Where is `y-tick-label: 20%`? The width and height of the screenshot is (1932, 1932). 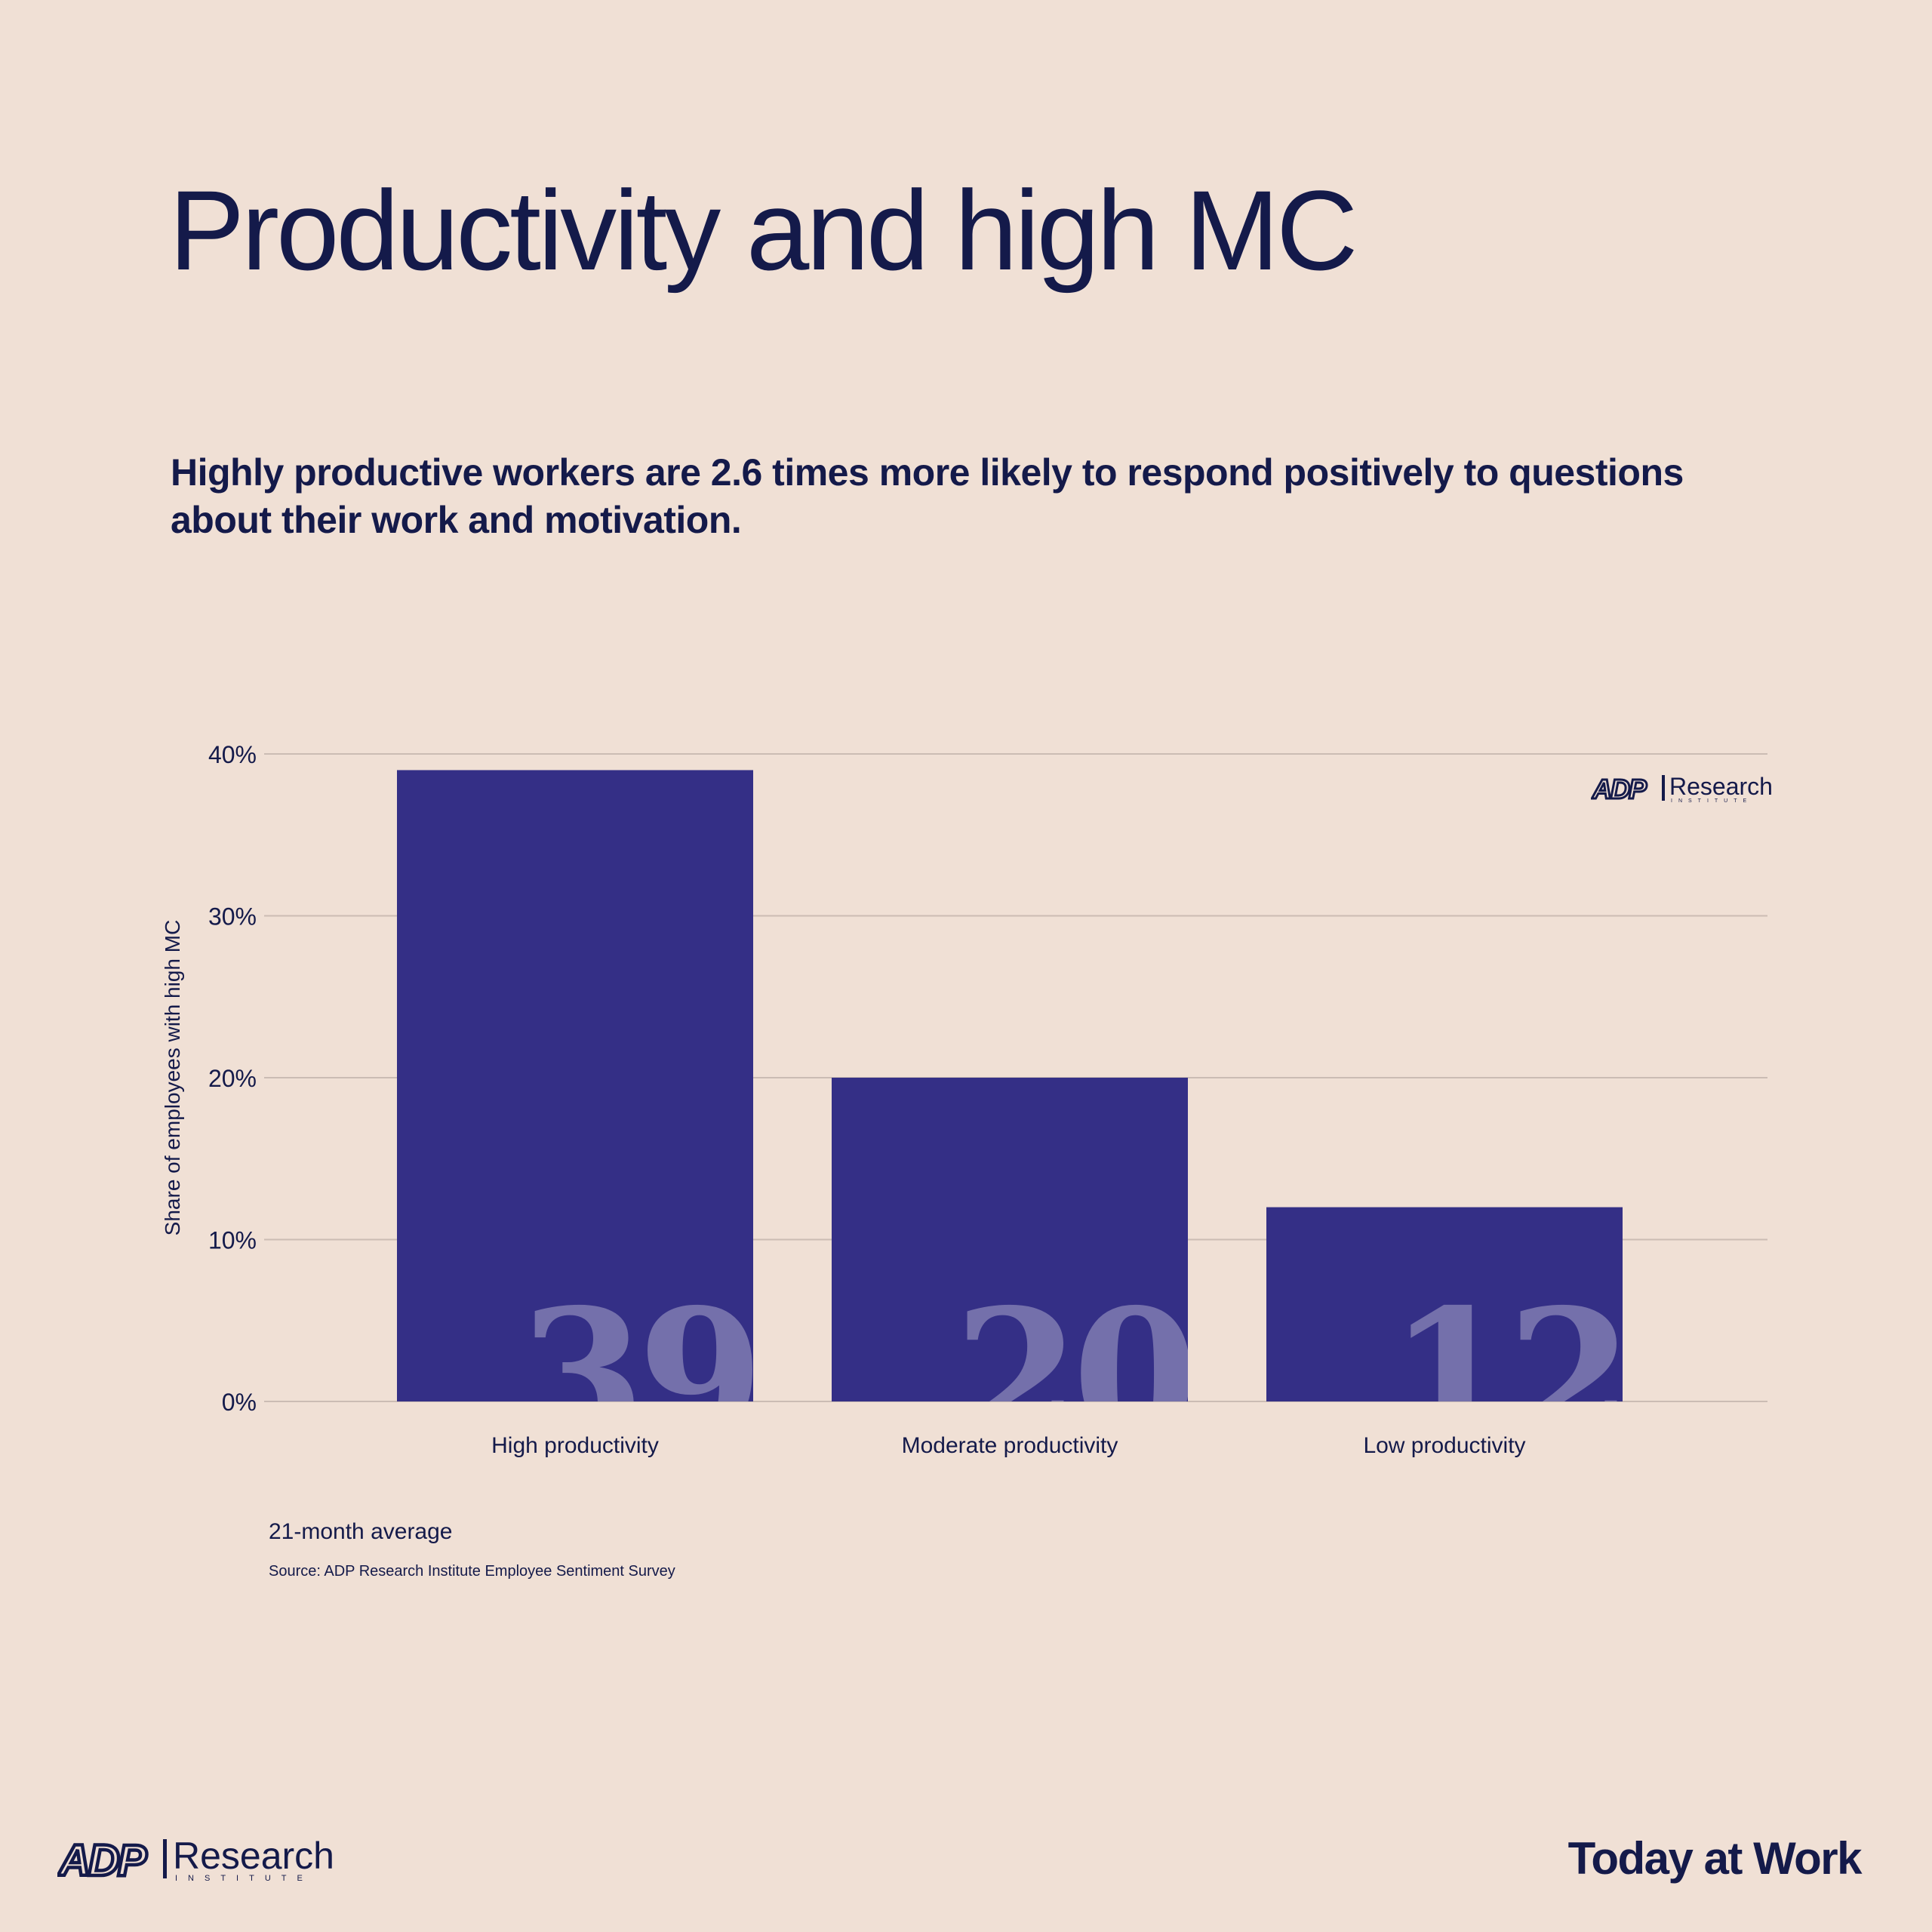 y-tick-label: 20% is located at coordinates (232, 1078).